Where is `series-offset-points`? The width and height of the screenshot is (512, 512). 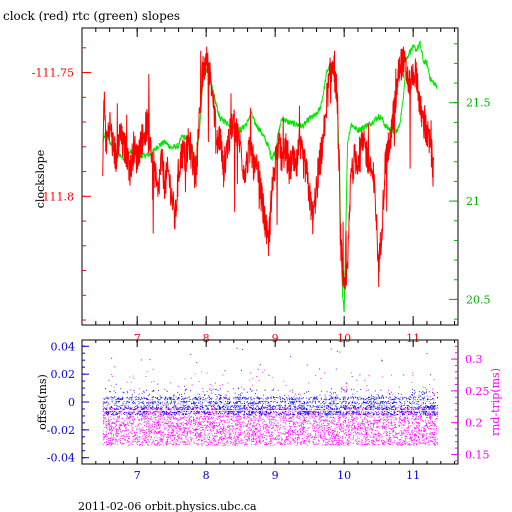
series-offset-points is located at coordinates (270, 381).